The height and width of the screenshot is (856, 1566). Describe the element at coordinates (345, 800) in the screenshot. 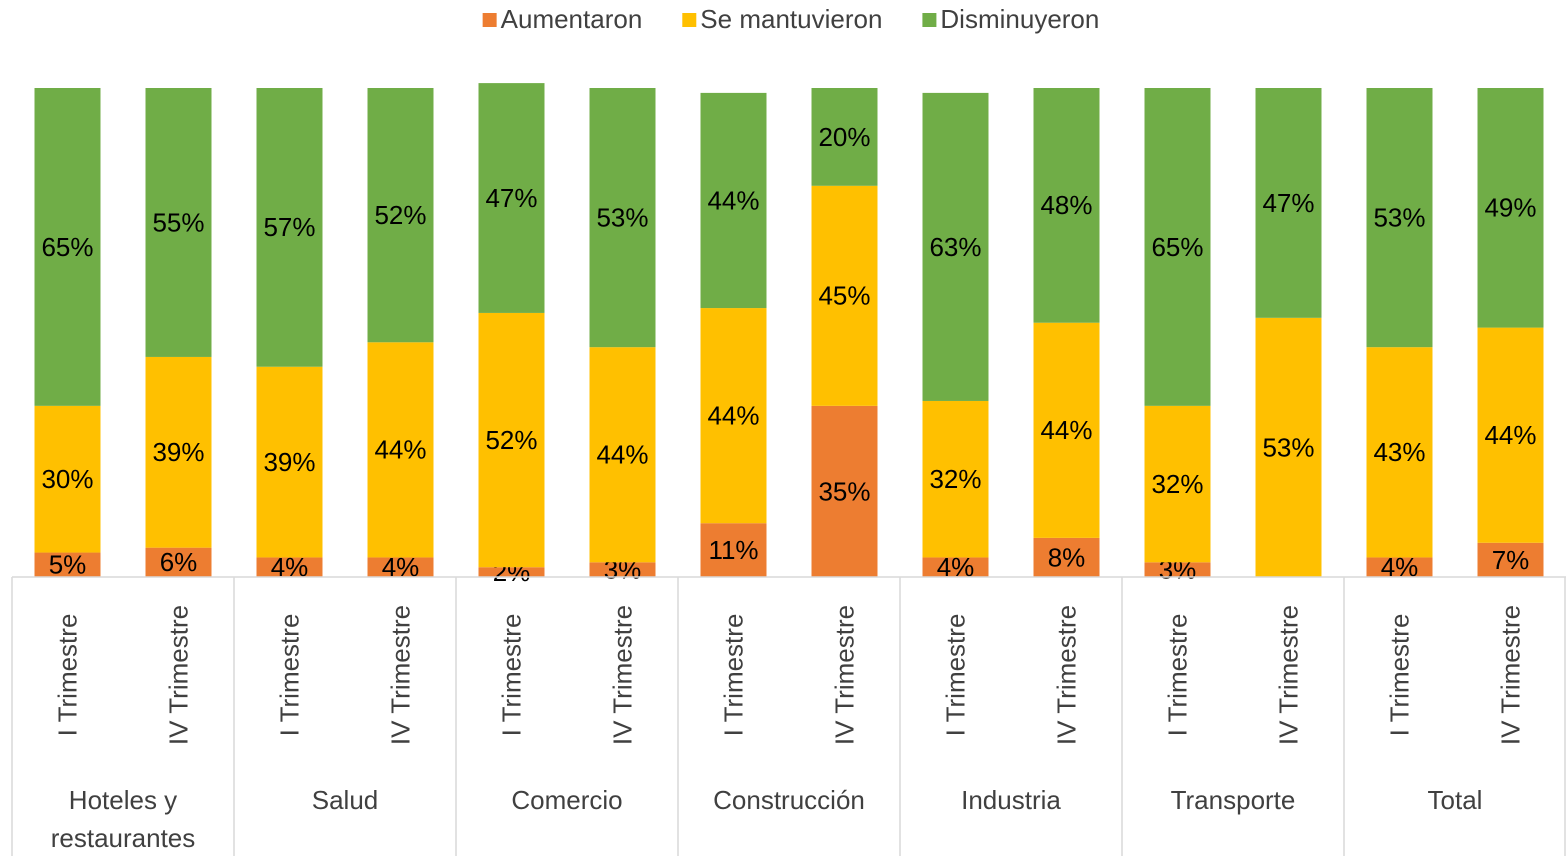

I see `group-label: Salud` at that location.